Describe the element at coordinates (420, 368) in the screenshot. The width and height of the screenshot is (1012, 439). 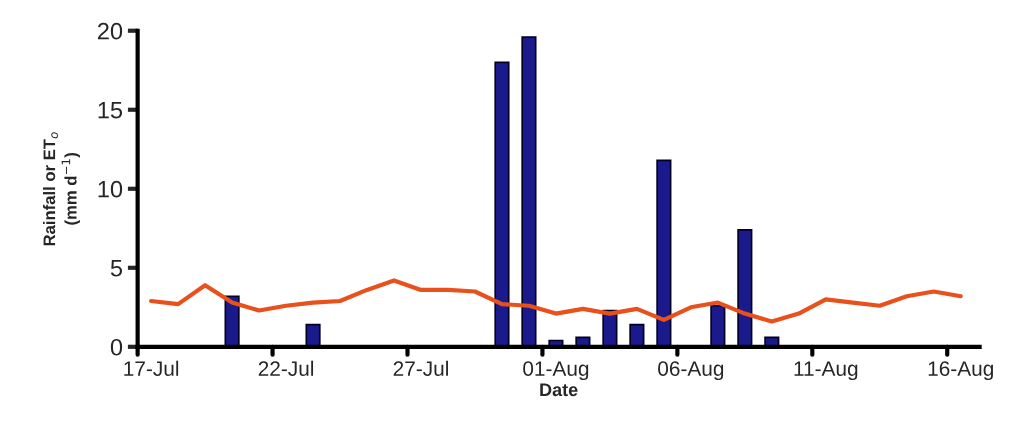
I see `x-tick-label: 27-Jul` at that location.